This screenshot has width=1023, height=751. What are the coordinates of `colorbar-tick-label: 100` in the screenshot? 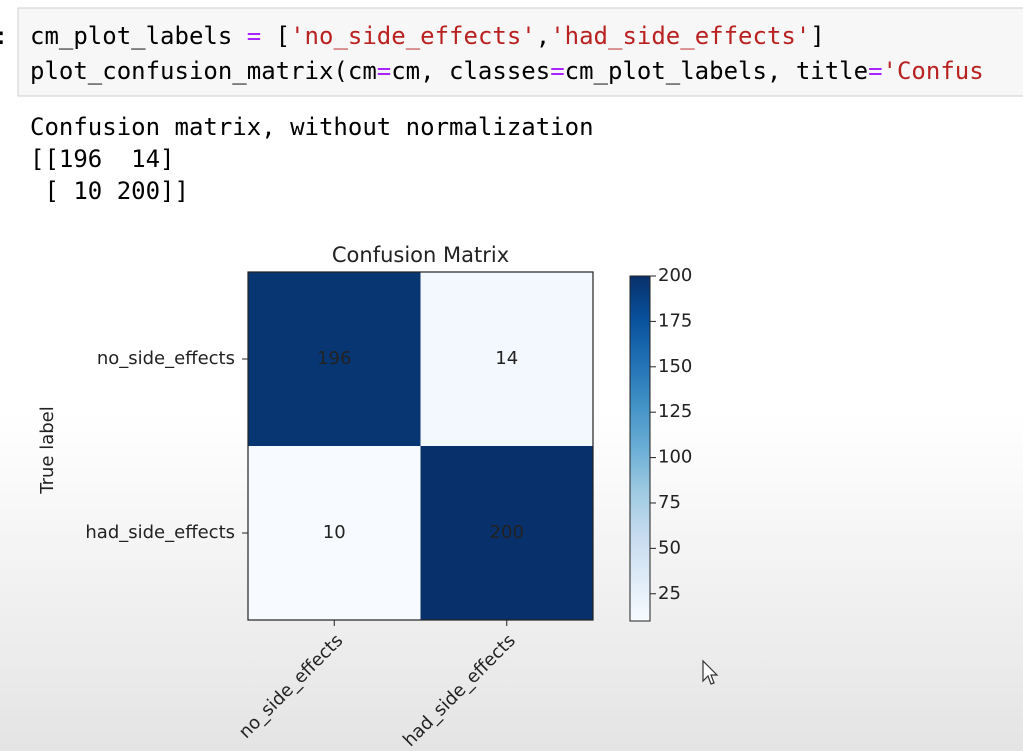 It's located at (675, 457).